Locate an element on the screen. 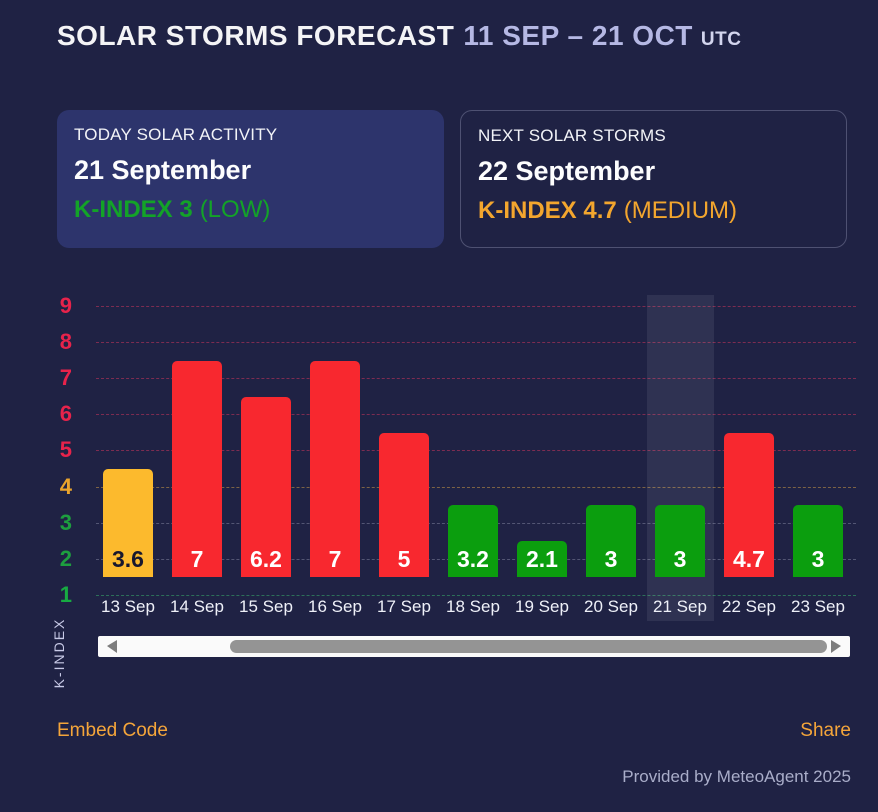  bar-value-label-20-sep: 3 is located at coordinates (611, 559).